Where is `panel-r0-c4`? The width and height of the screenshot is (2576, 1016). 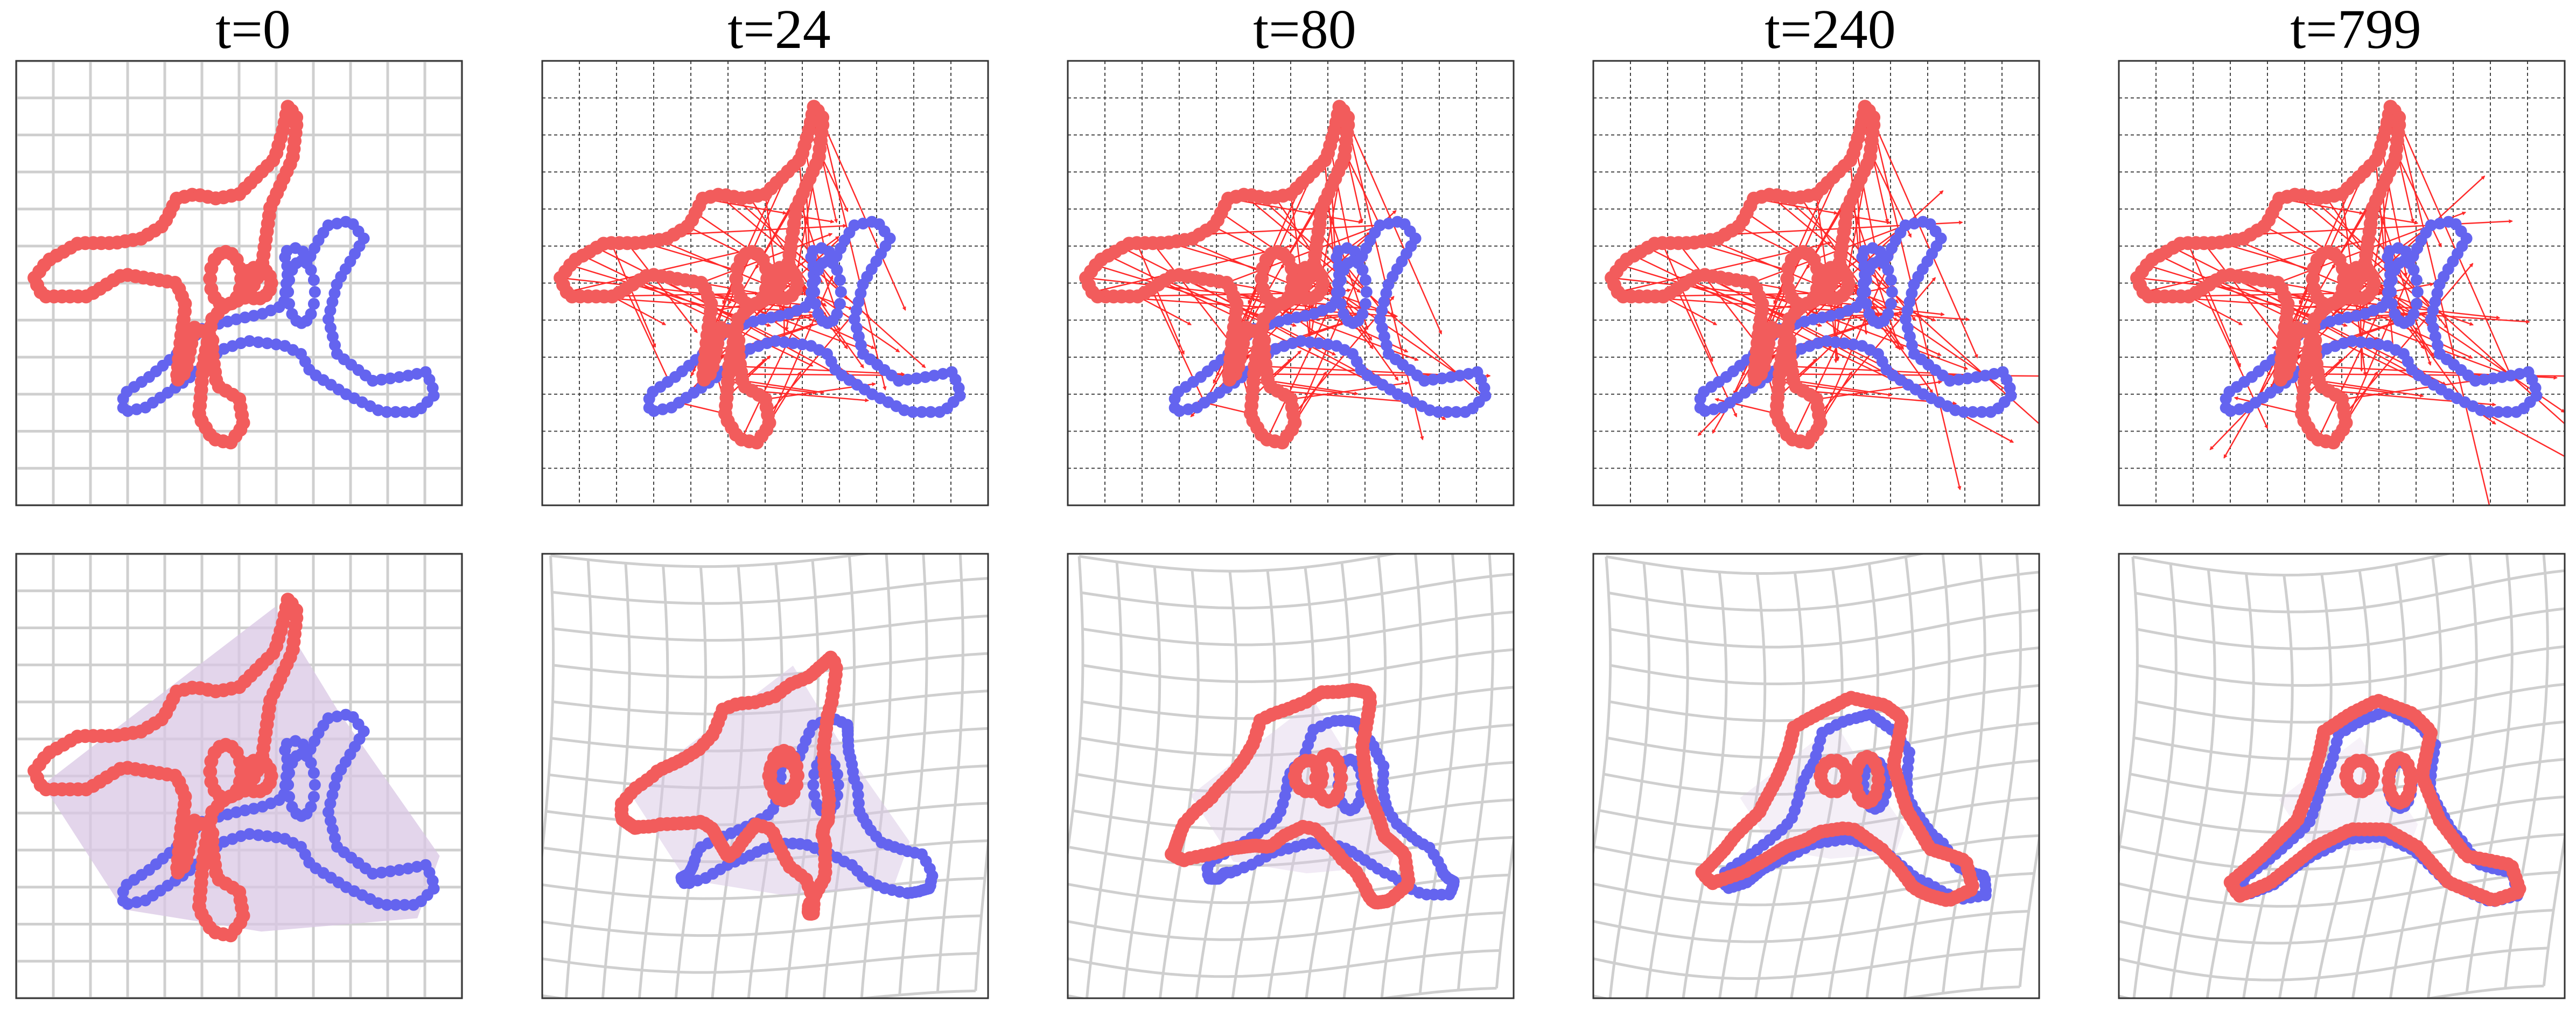 panel-r0-c4 is located at coordinates (2342, 283).